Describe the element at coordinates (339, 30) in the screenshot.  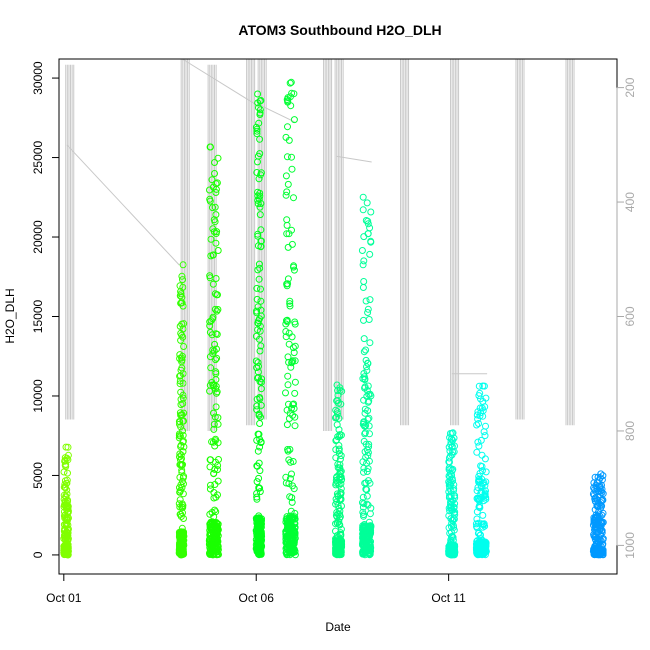
I see `chart-title: ATOM3 Southbound H2O_DLH` at that location.